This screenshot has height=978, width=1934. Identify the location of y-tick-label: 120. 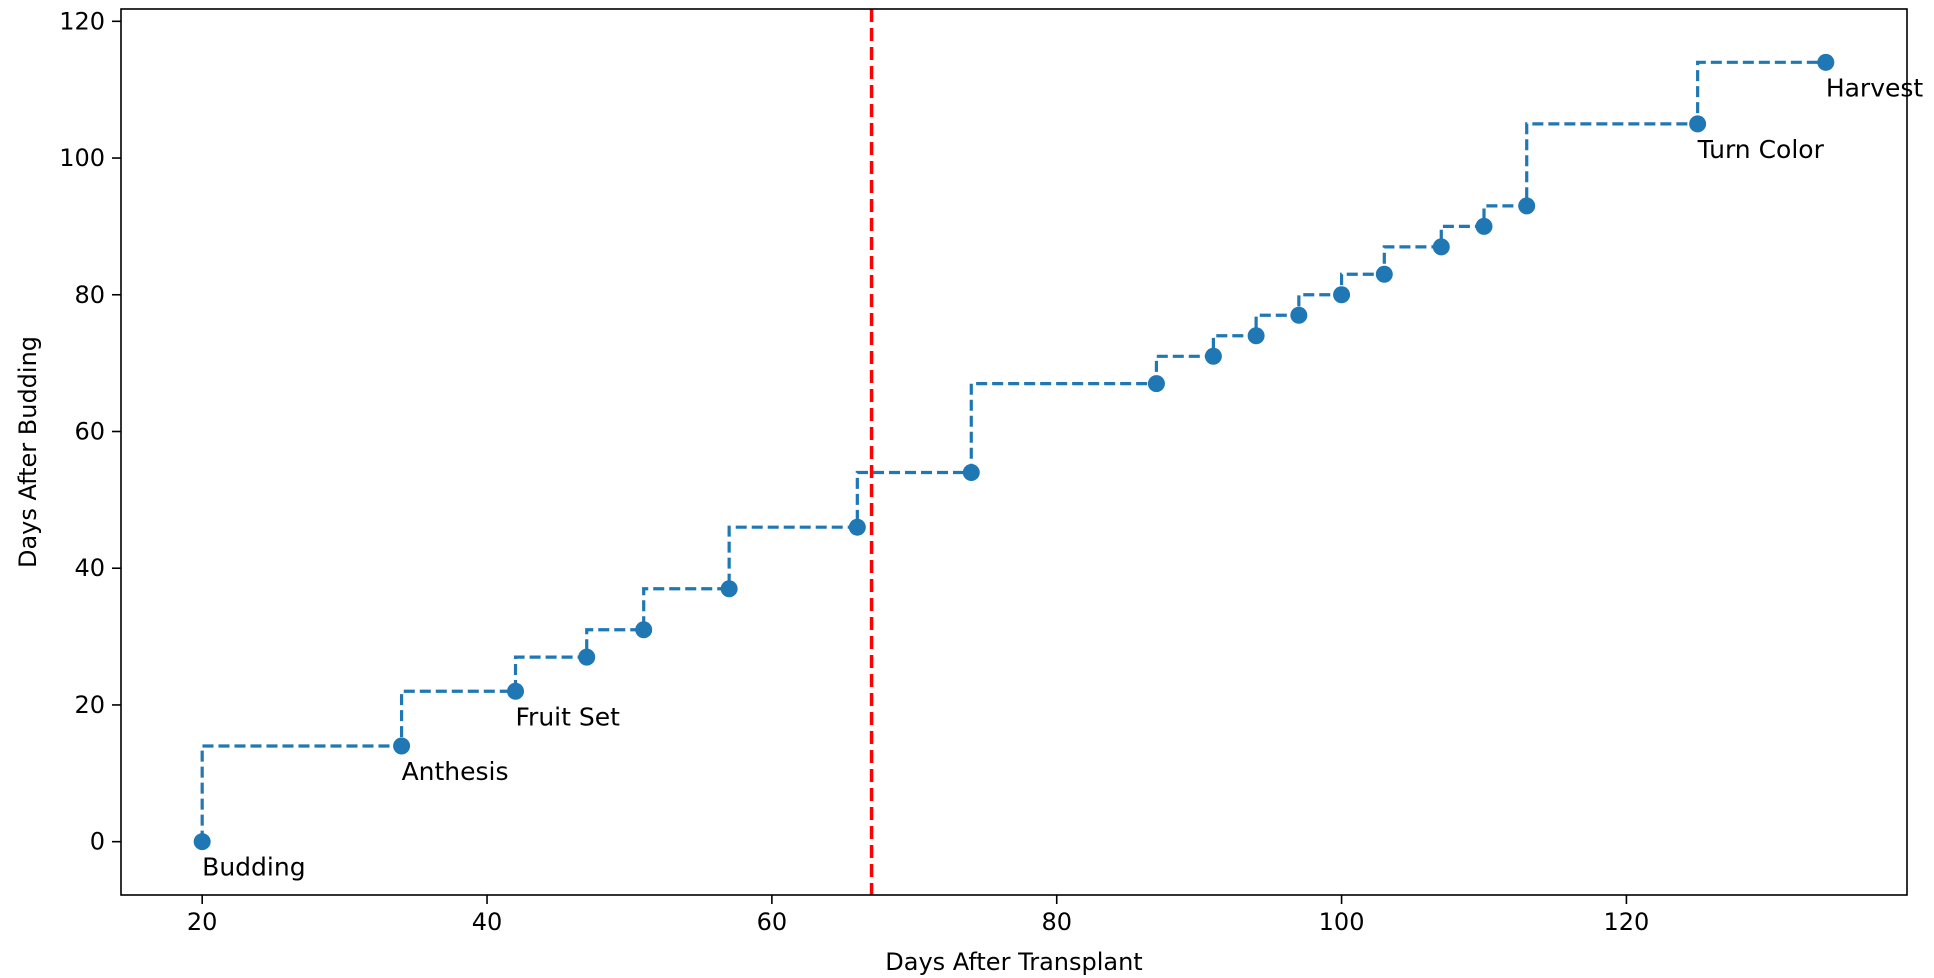
(82, 21).